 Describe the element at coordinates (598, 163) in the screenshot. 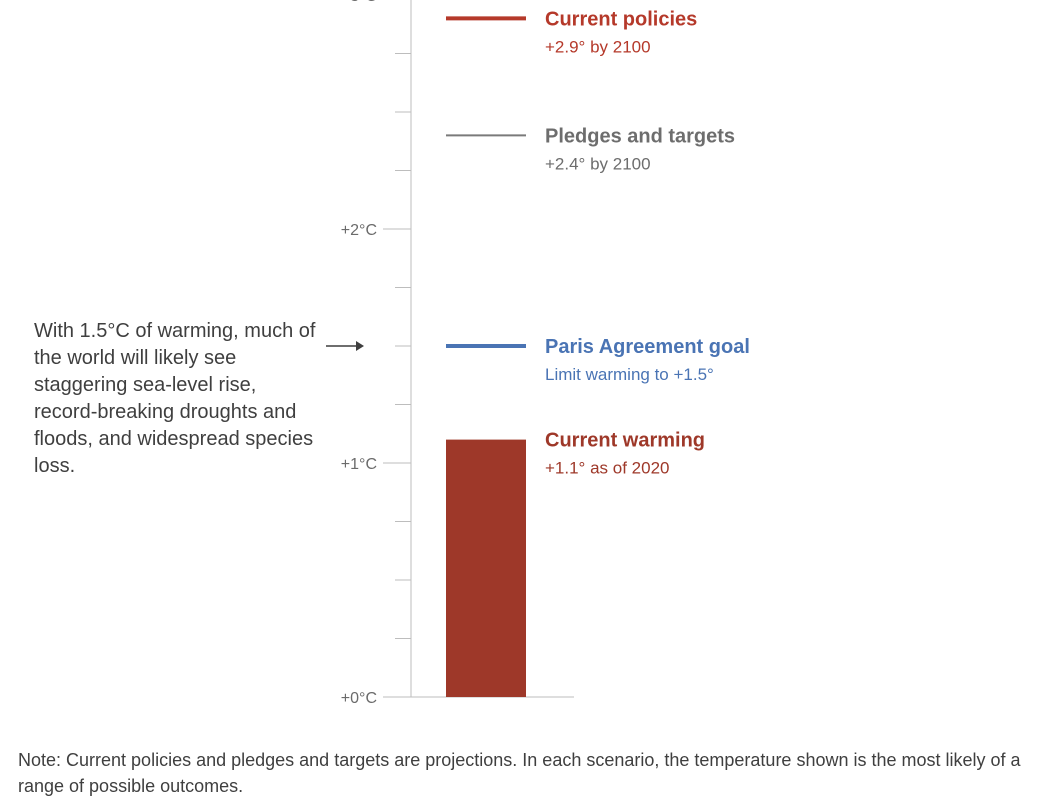

I see `scenario-label-subtitle: +2.4° by 2100` at that location.